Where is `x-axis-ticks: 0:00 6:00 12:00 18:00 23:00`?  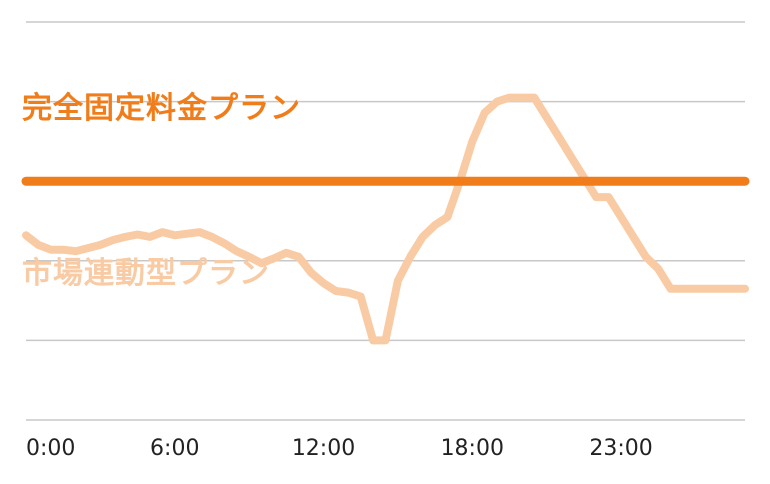
x-axis-ticks: 0:00 6:00 12:00 18:00 23:00 is located at coordinates (339, 448).